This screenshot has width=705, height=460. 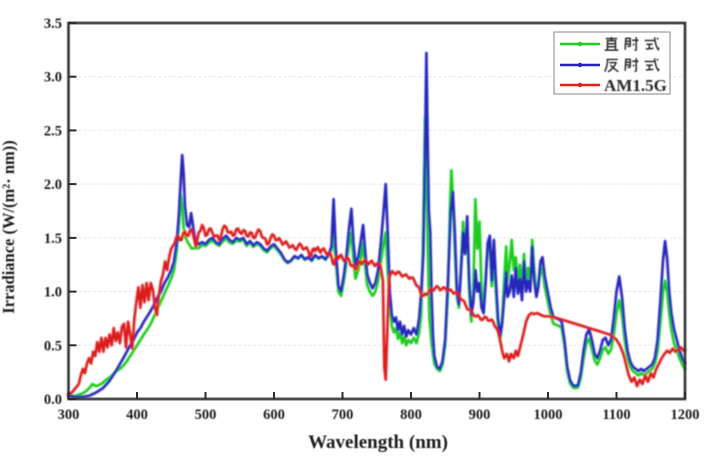 I want to click on svg-text: 300, so click(x=69, y=415).